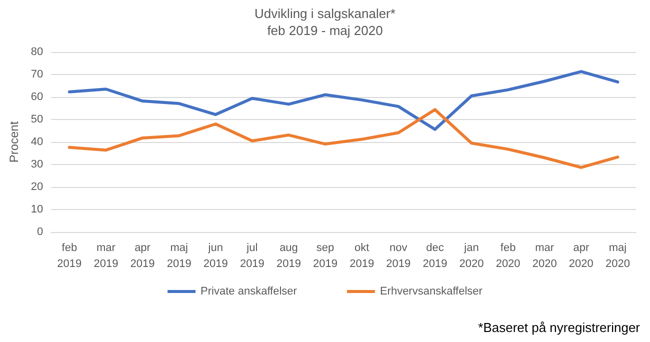  I want to click on chart-subtitle: feb 2019 - maj 2020, so click(325, 30).